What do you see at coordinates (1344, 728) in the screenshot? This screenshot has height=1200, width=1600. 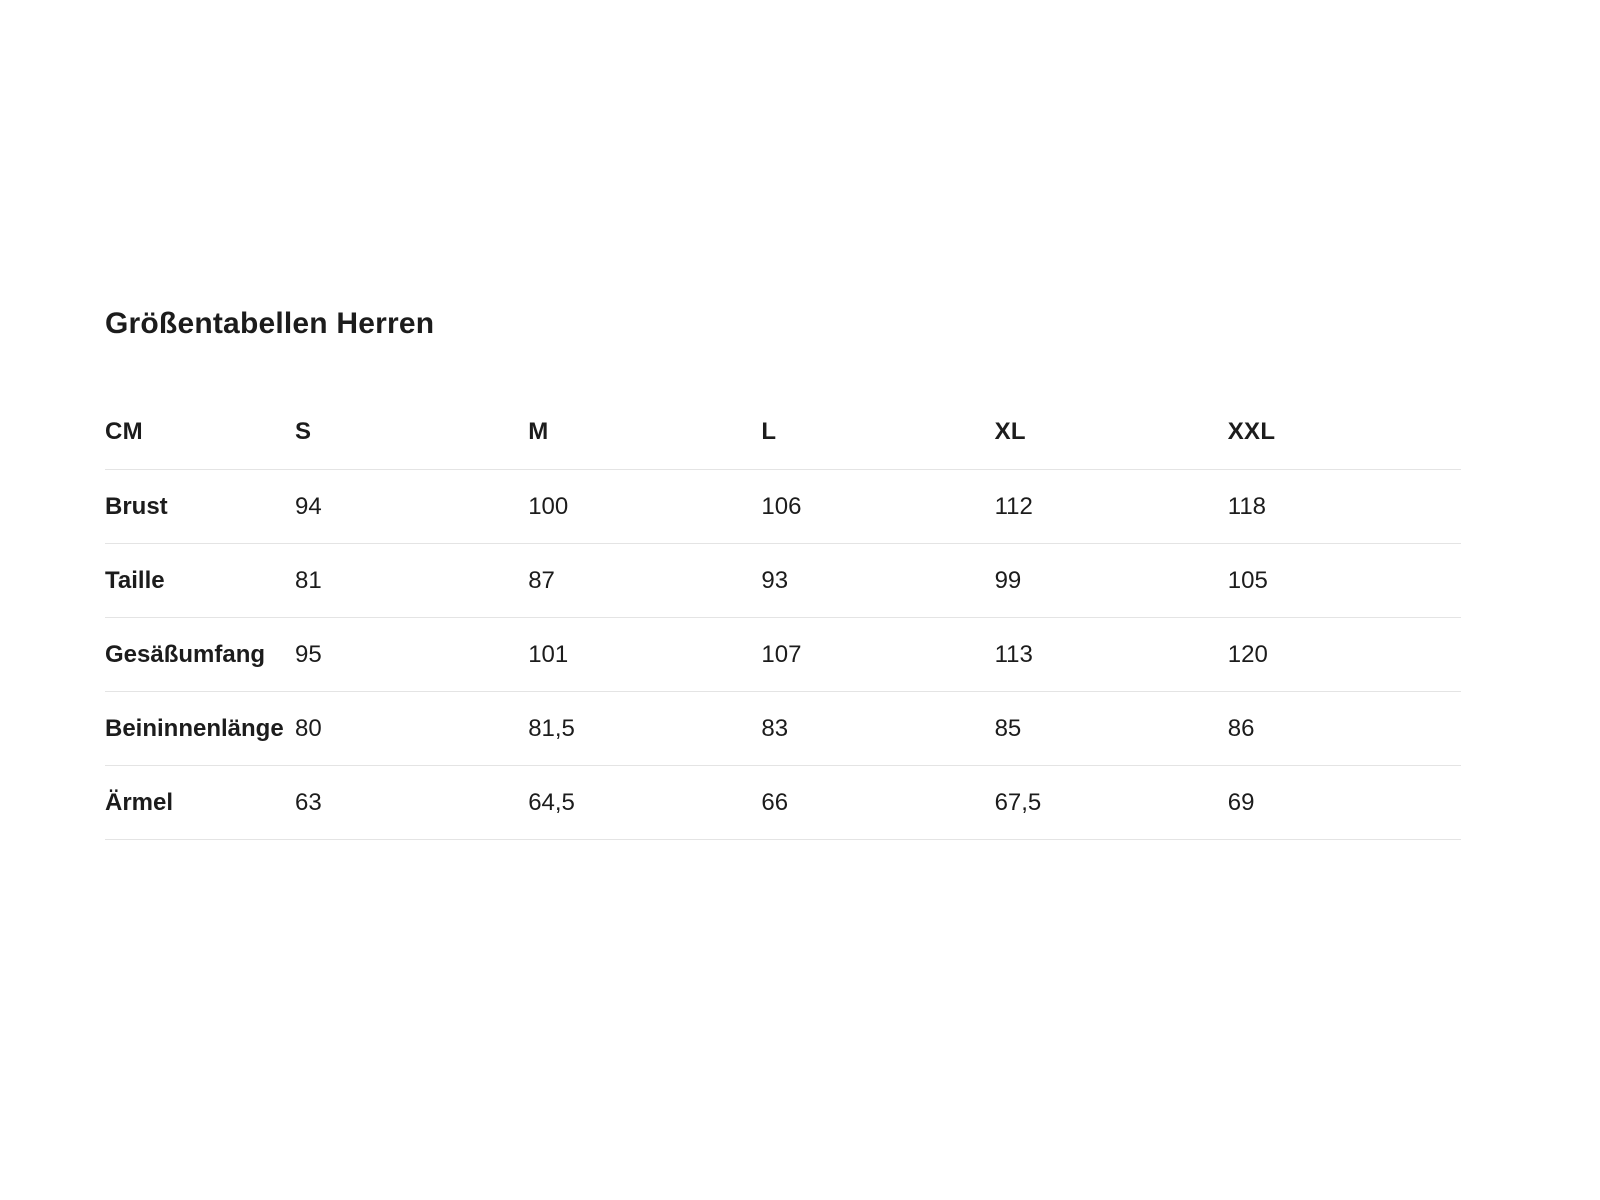 I see `table-cell: 86` at bounding box center [1344, 728].